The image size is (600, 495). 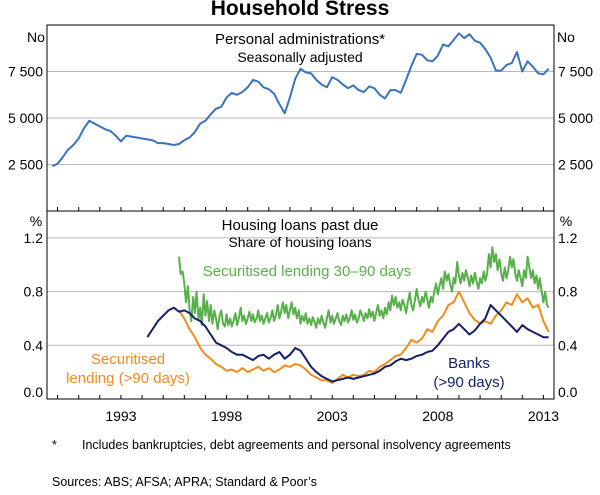 I want to click on top-panel-title: Personal administrations*, so click(x=300, y=39).